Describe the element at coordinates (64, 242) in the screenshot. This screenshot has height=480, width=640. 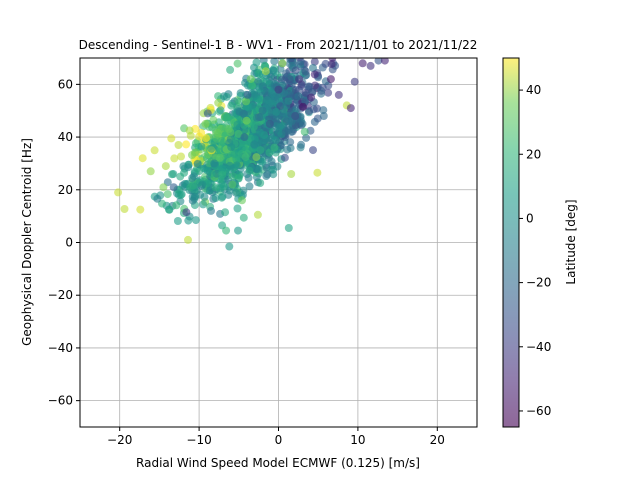
I see `y-axis-ticks: −60 −40 −20 0 20 40 60` at that location.